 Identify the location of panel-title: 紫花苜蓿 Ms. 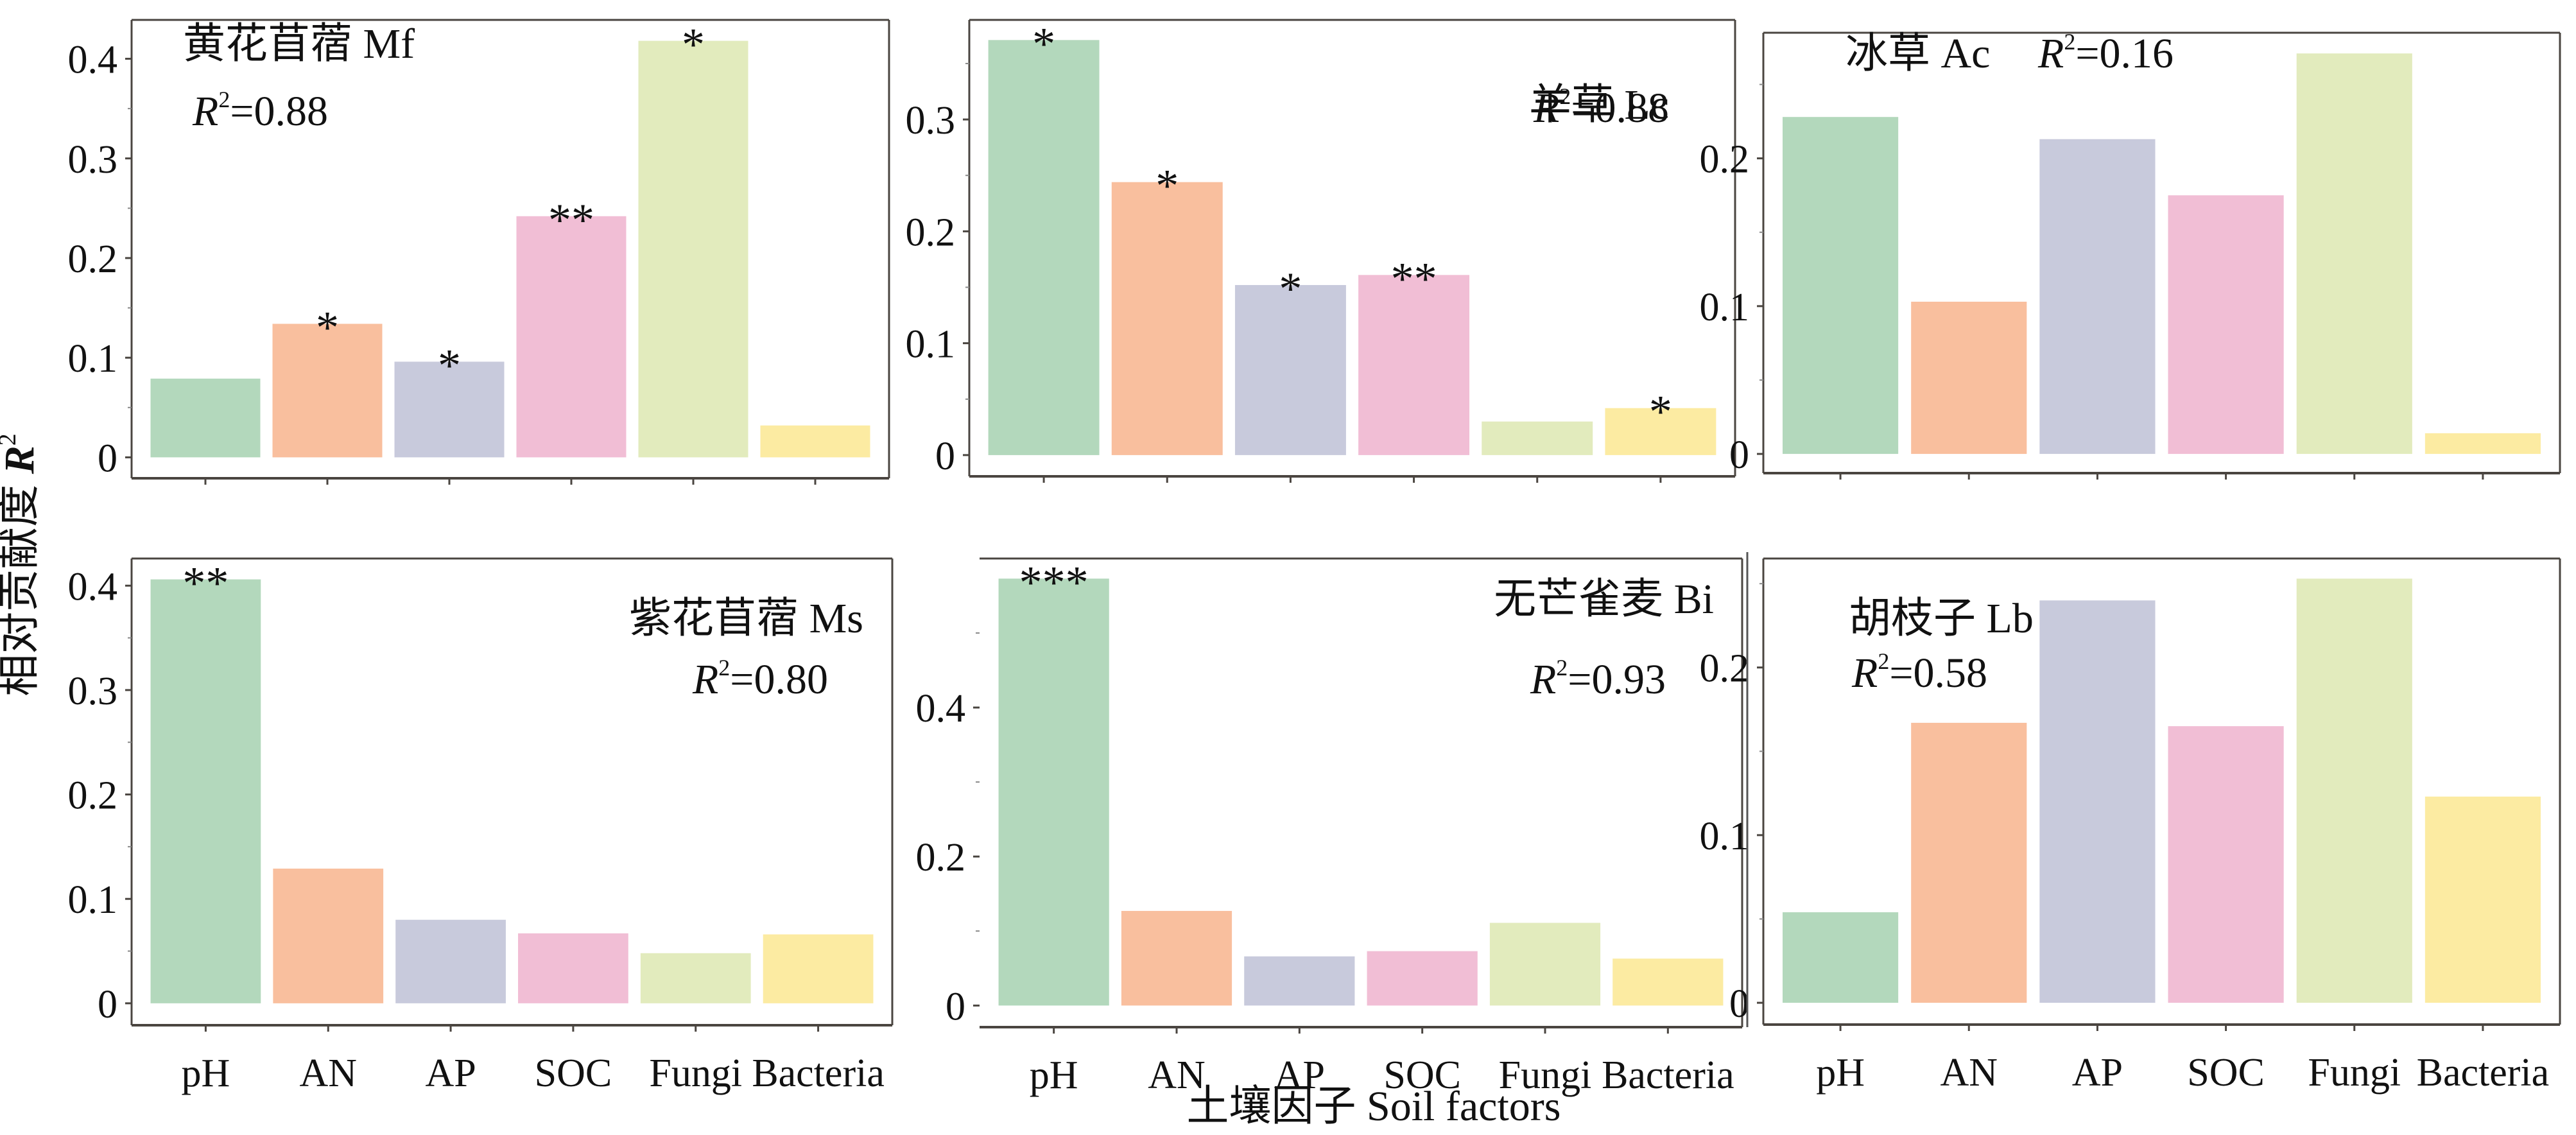
(746, 618).